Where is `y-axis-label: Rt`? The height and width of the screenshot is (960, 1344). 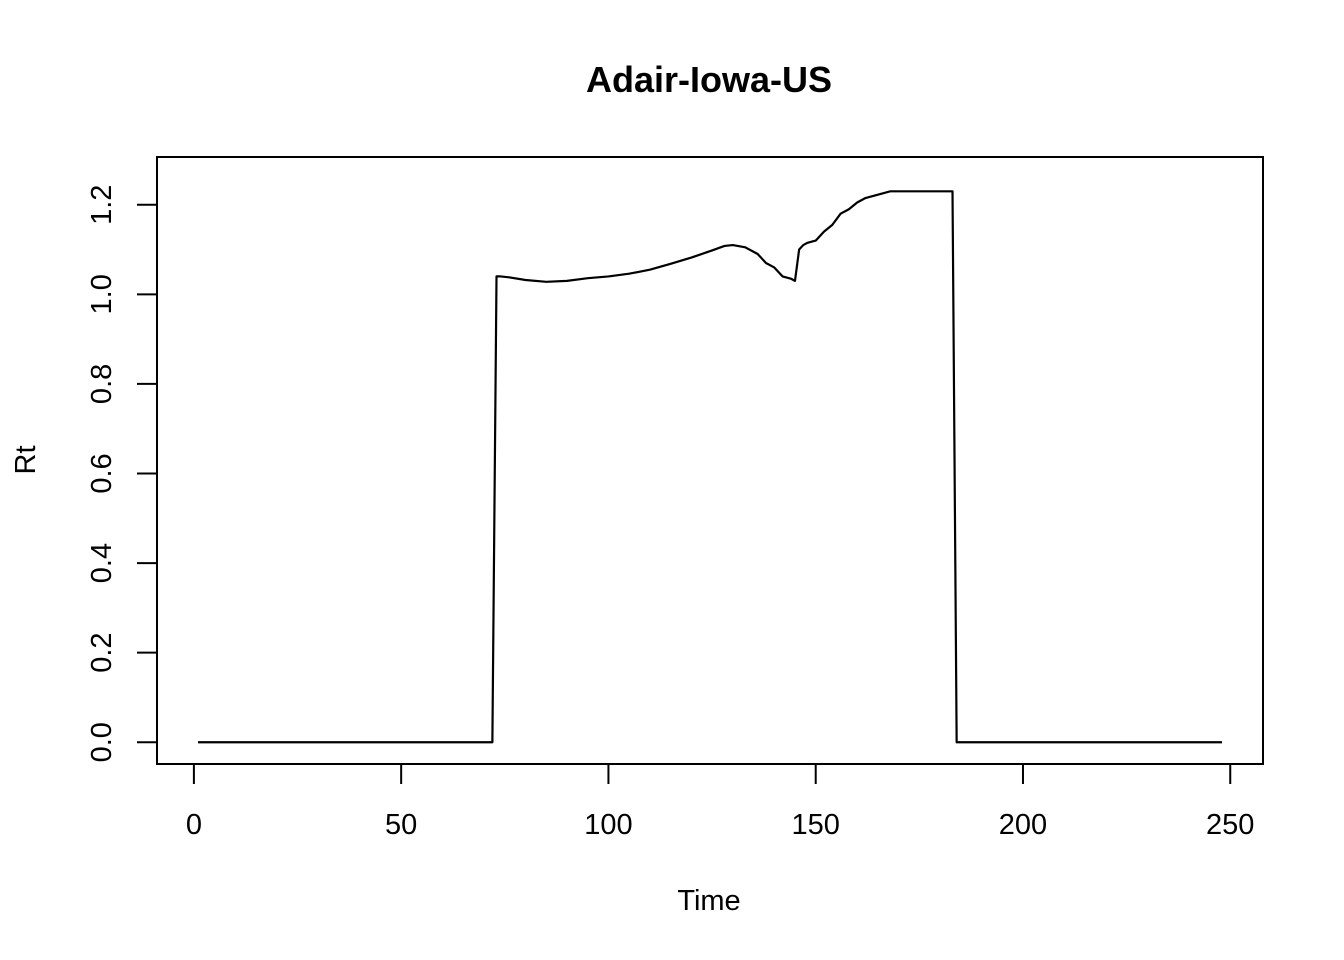 y-axis-label: Rt is located at coordinates (26, 460).